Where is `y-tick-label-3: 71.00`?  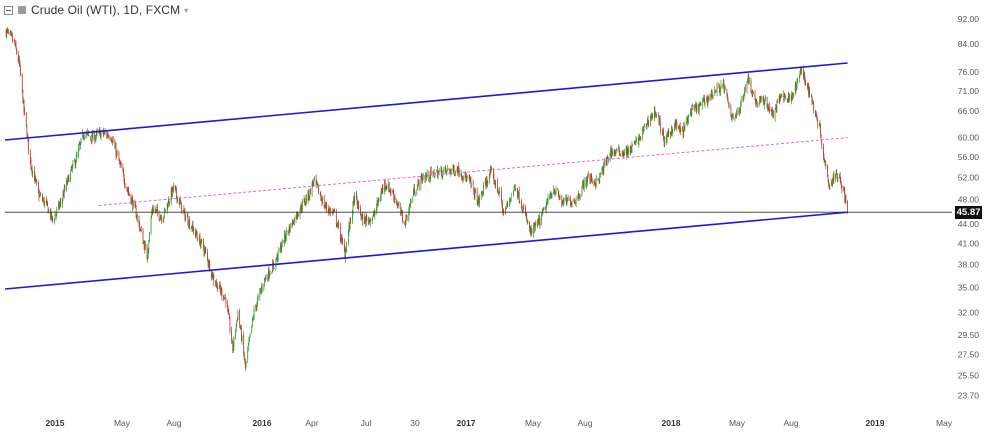
y-tick-label-3: 71.00 is located at coordinates (969, 91).